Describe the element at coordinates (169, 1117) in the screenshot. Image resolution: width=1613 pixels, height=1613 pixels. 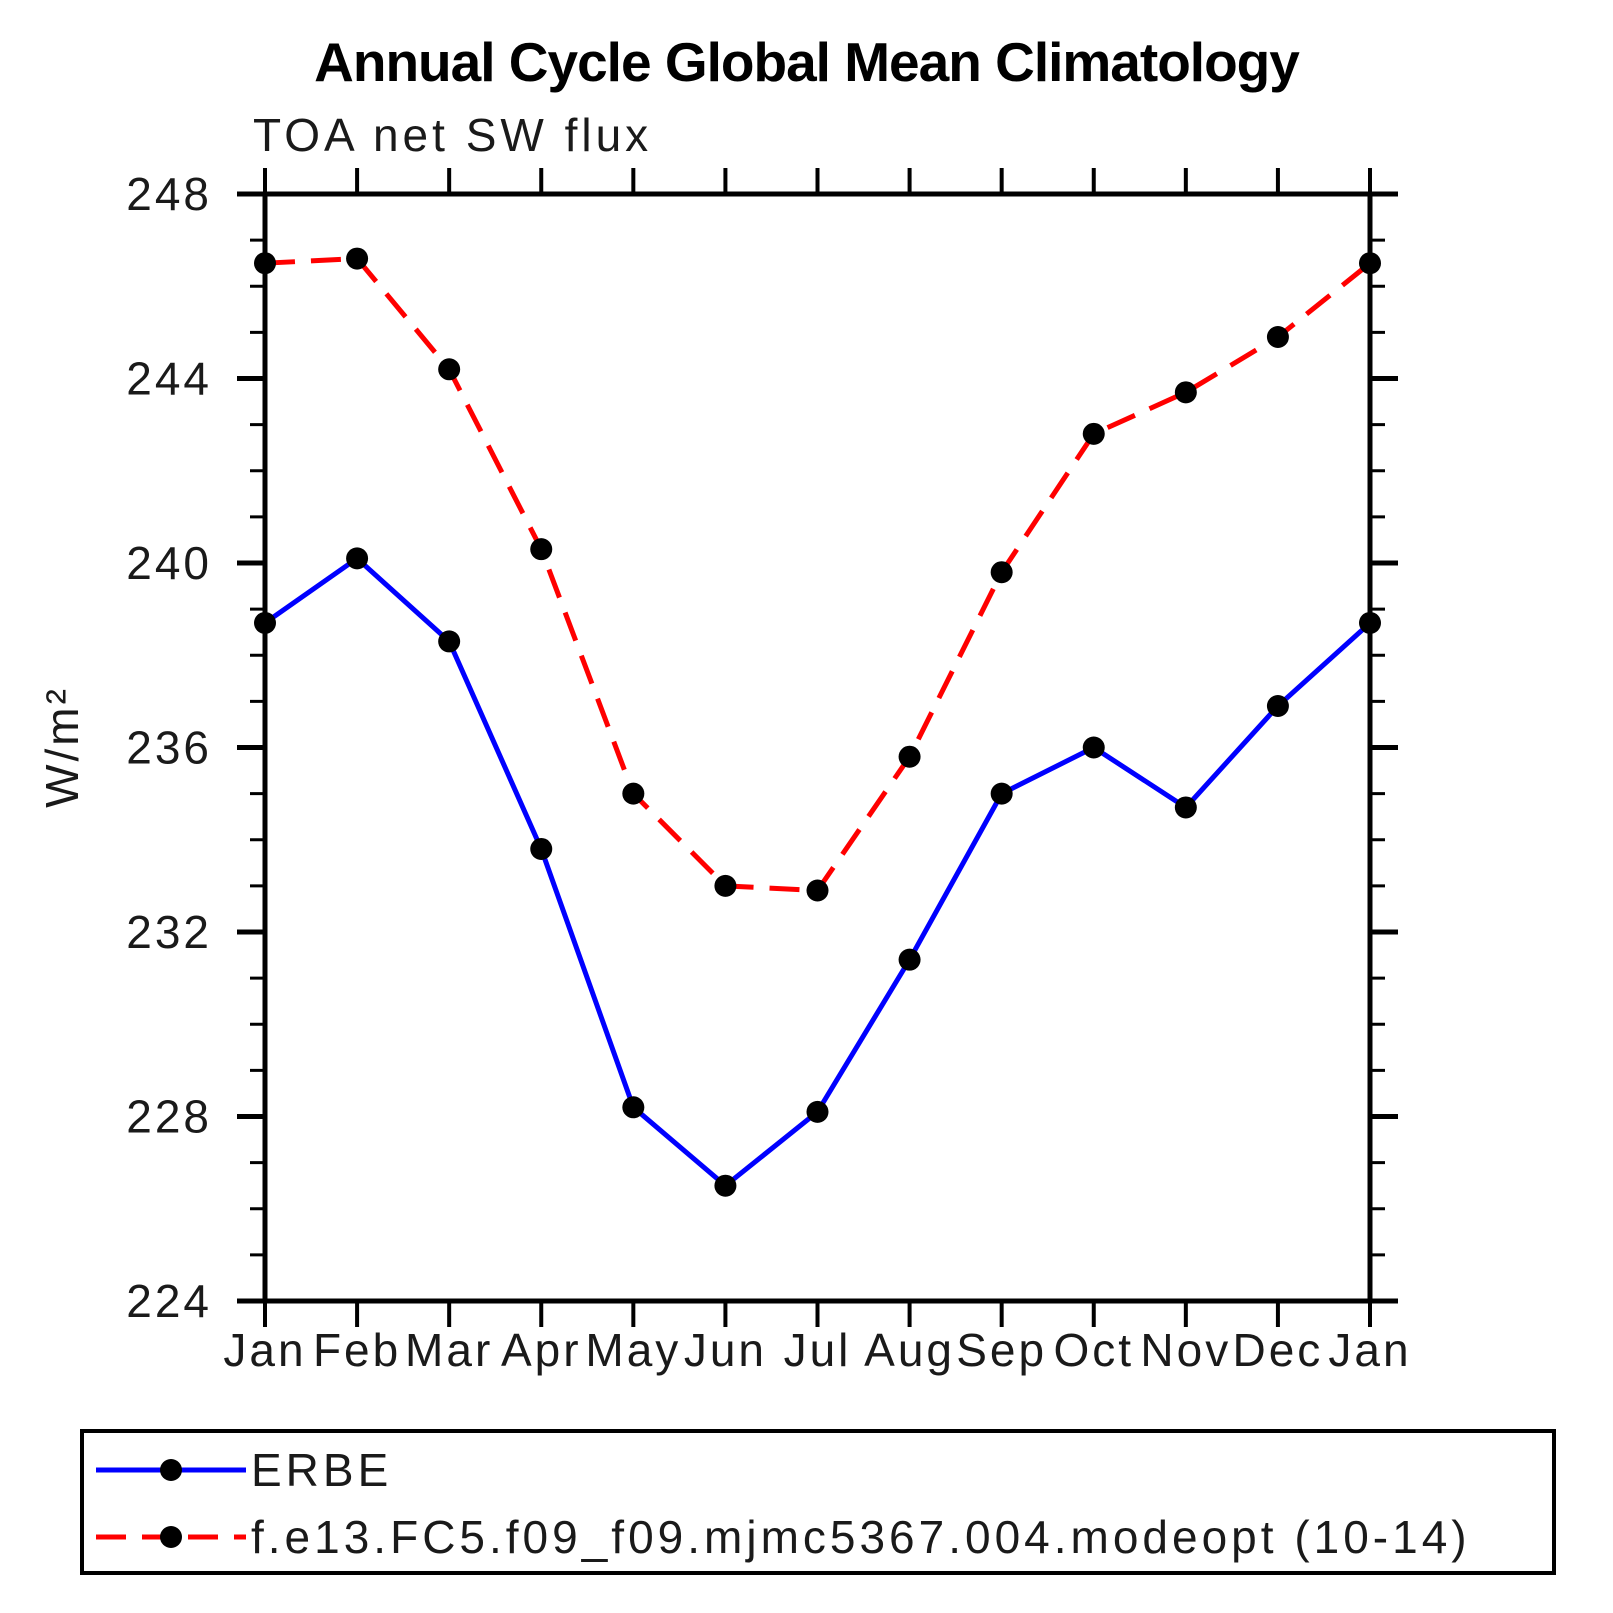
I see `y-axis-tick-label: 228` at that location.